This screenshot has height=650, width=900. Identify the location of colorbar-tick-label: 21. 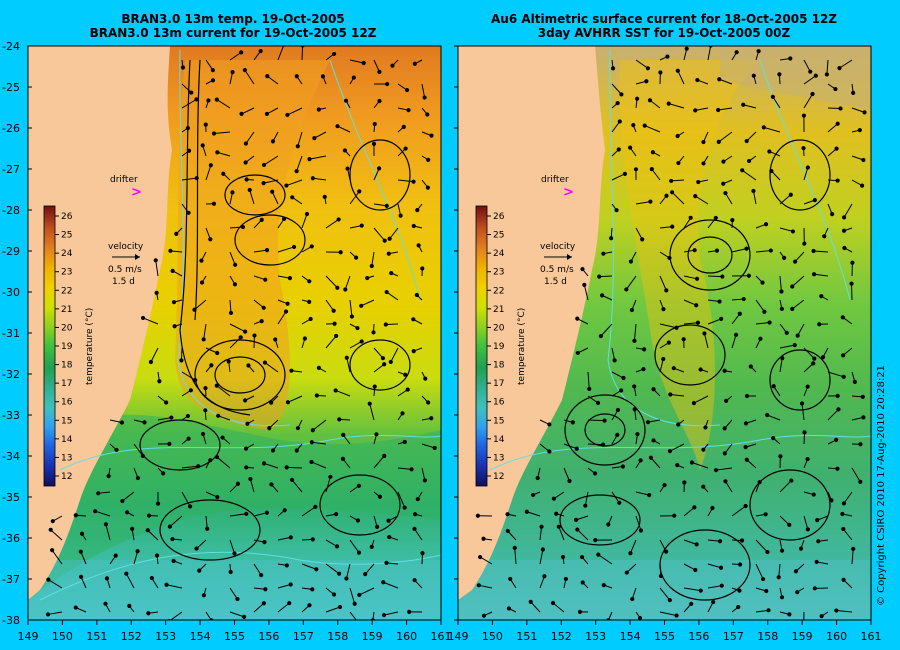
(498, 310).